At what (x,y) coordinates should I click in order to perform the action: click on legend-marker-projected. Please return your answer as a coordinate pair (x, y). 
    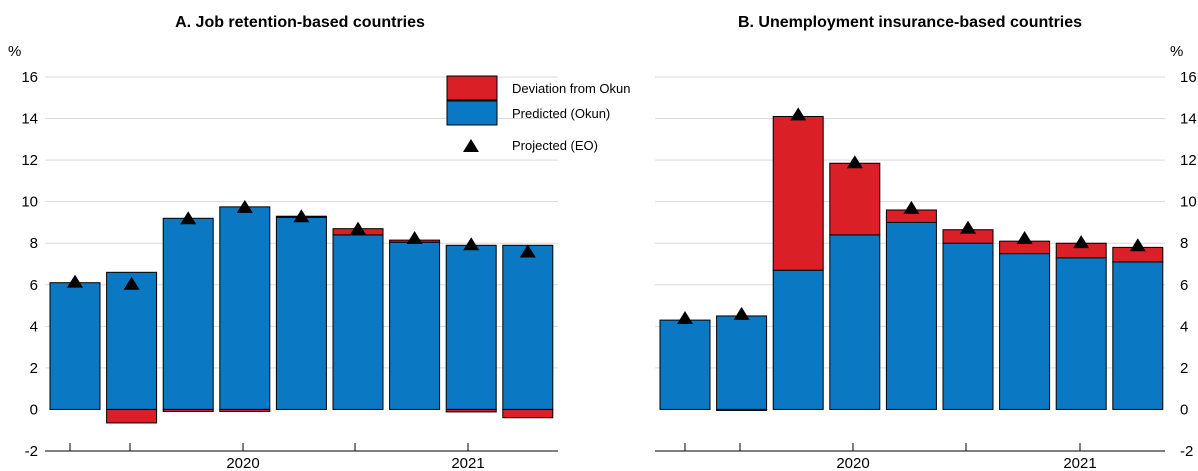
    Looking at the image, I should click on (471, 145).